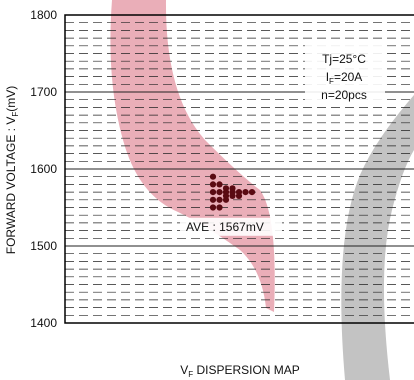  I want to click on y-tick-label: 1500, so click(43, 246).